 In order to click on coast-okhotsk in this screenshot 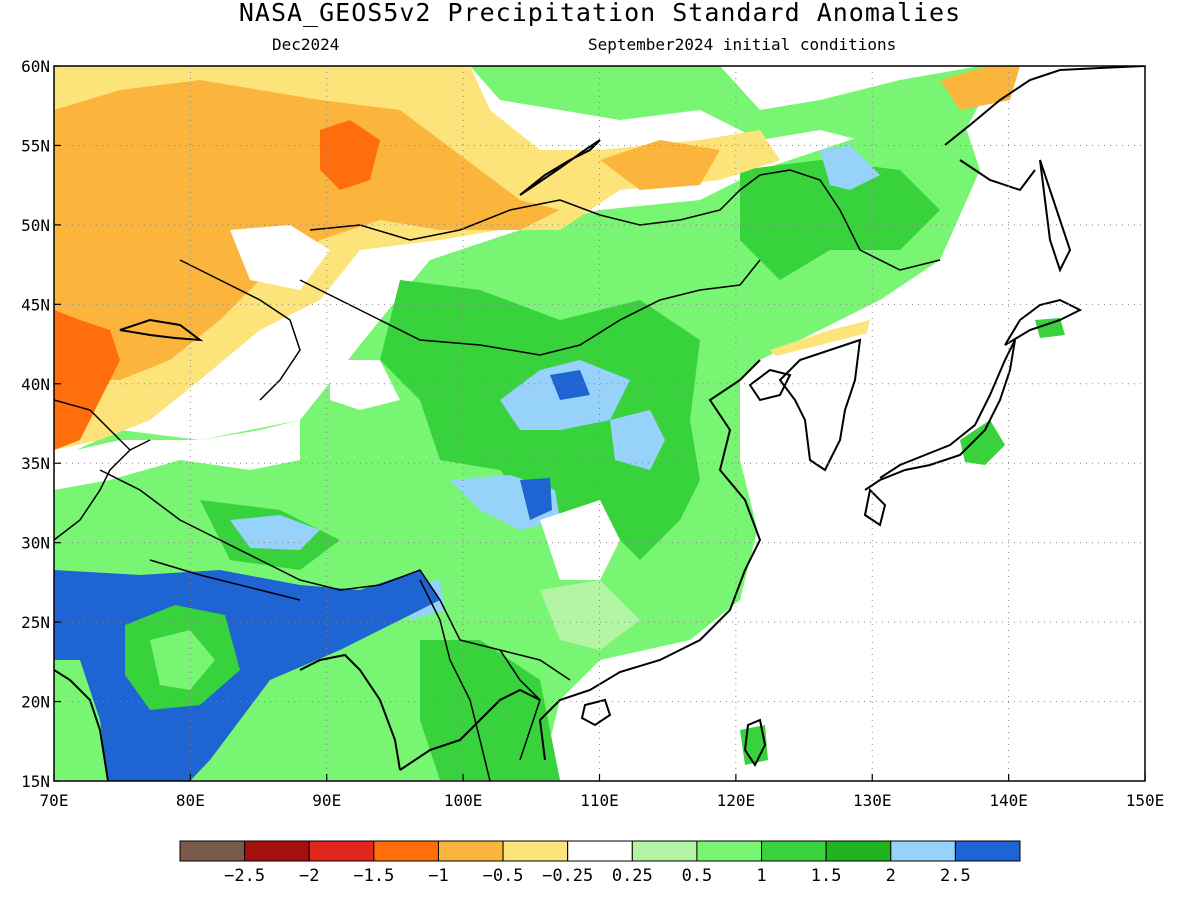, I will do `click(1044, 106)`.